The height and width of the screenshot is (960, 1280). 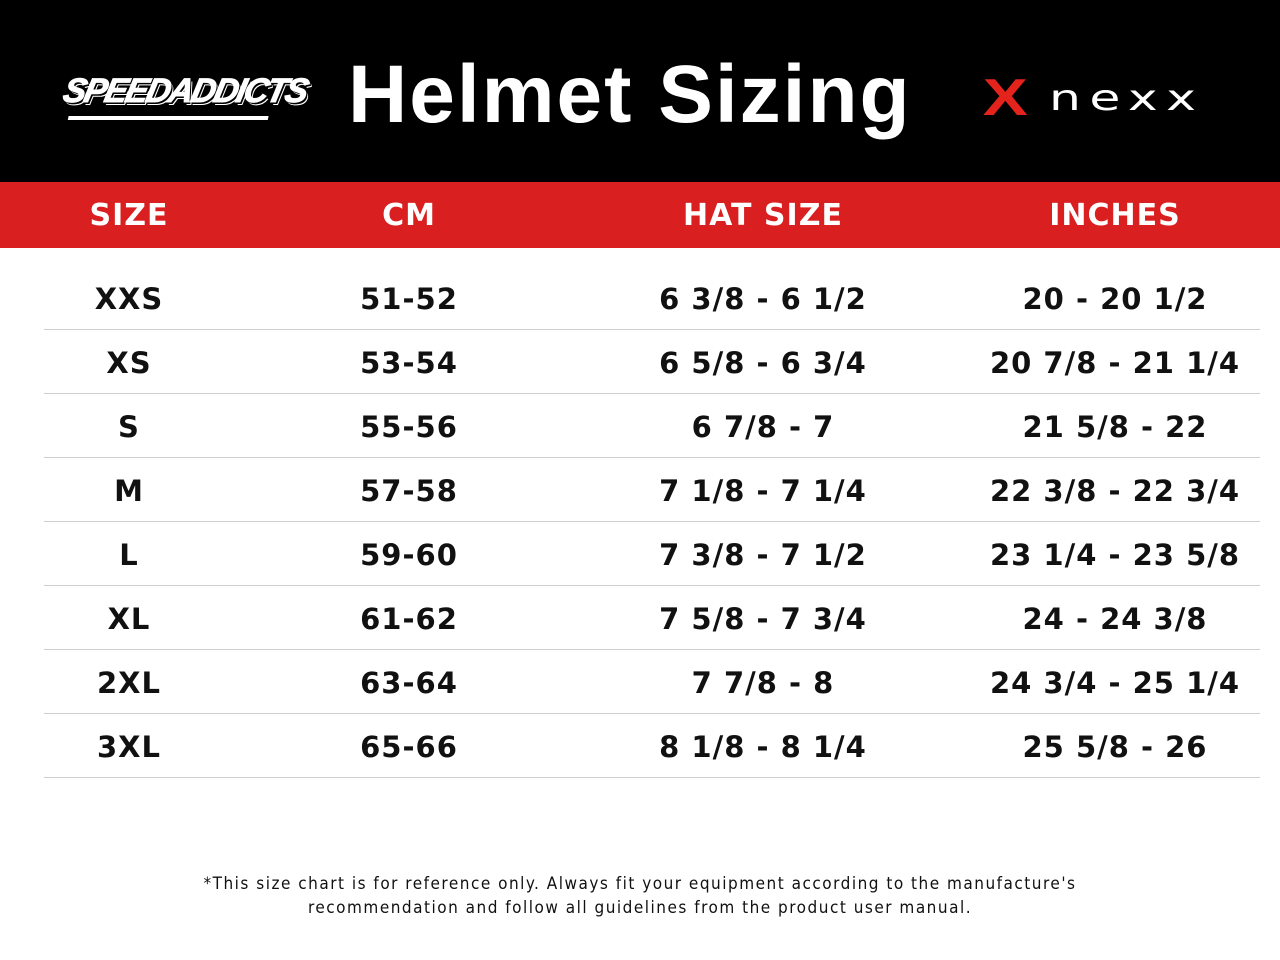 What do you see at coordinates (1115, 299) in the screenshot?
I see `cell-inches: 20 - 20 1/2` at bounding box center [1115, 299].